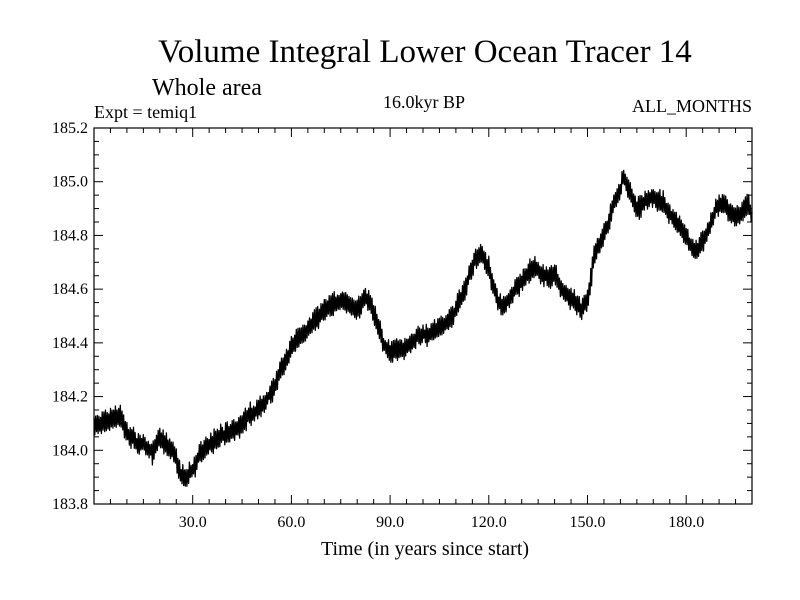  Describe the element at coordinates (686, 522) in the screenshot. I see `x-tick-label: 180.0` at that location.